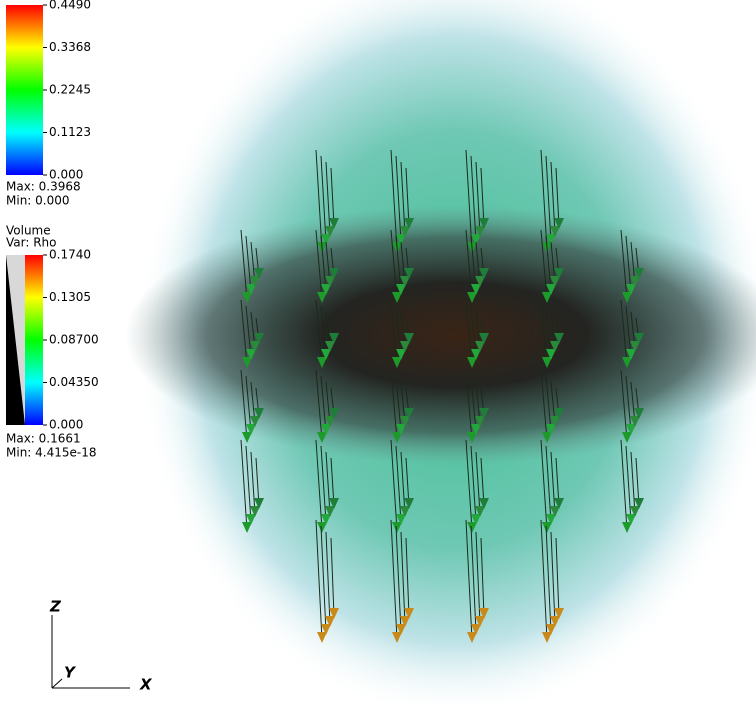 The image size is (756, 703). What do you see at coordinates (74, 340) in the screenshot?
I see `tick-label: 0.08700` at bounding box center [74, 340].